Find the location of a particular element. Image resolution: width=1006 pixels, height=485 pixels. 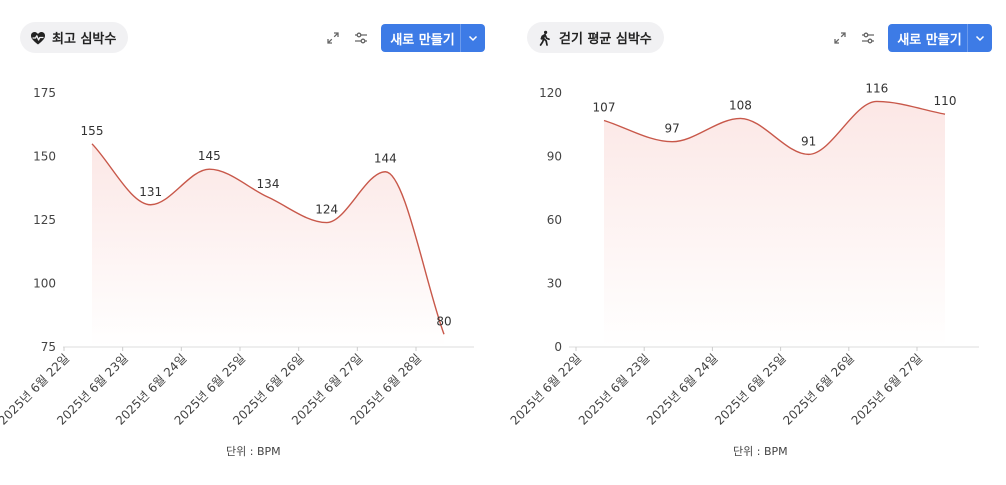

data-label: 144 is located at coordinates (385, 159).